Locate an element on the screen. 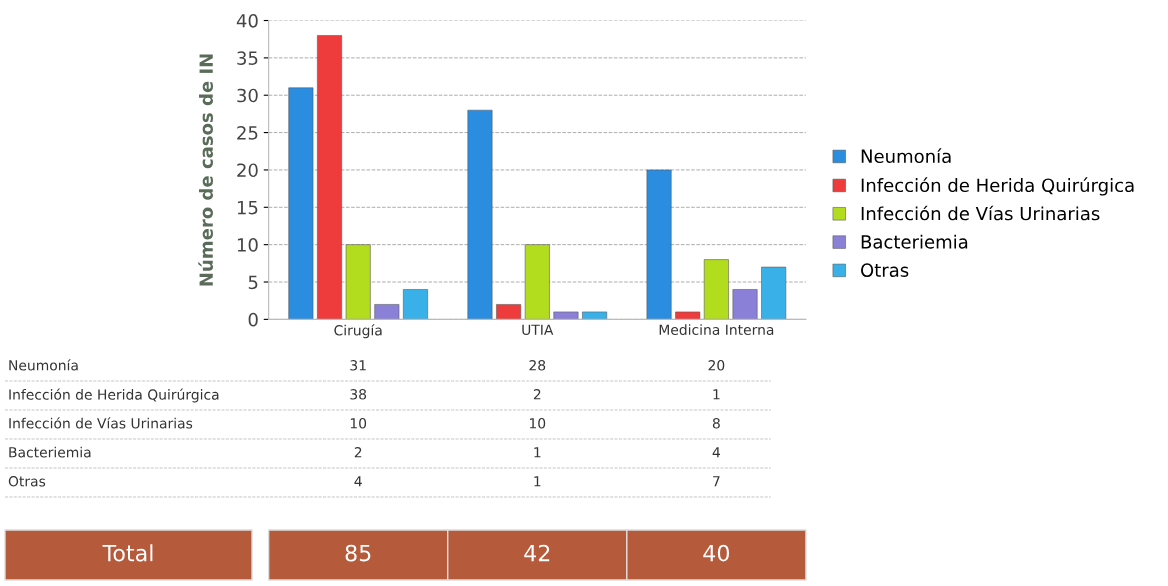 This screenshot has height=586, width=1168. data-label: 28 is located at coordinates (537, 365).